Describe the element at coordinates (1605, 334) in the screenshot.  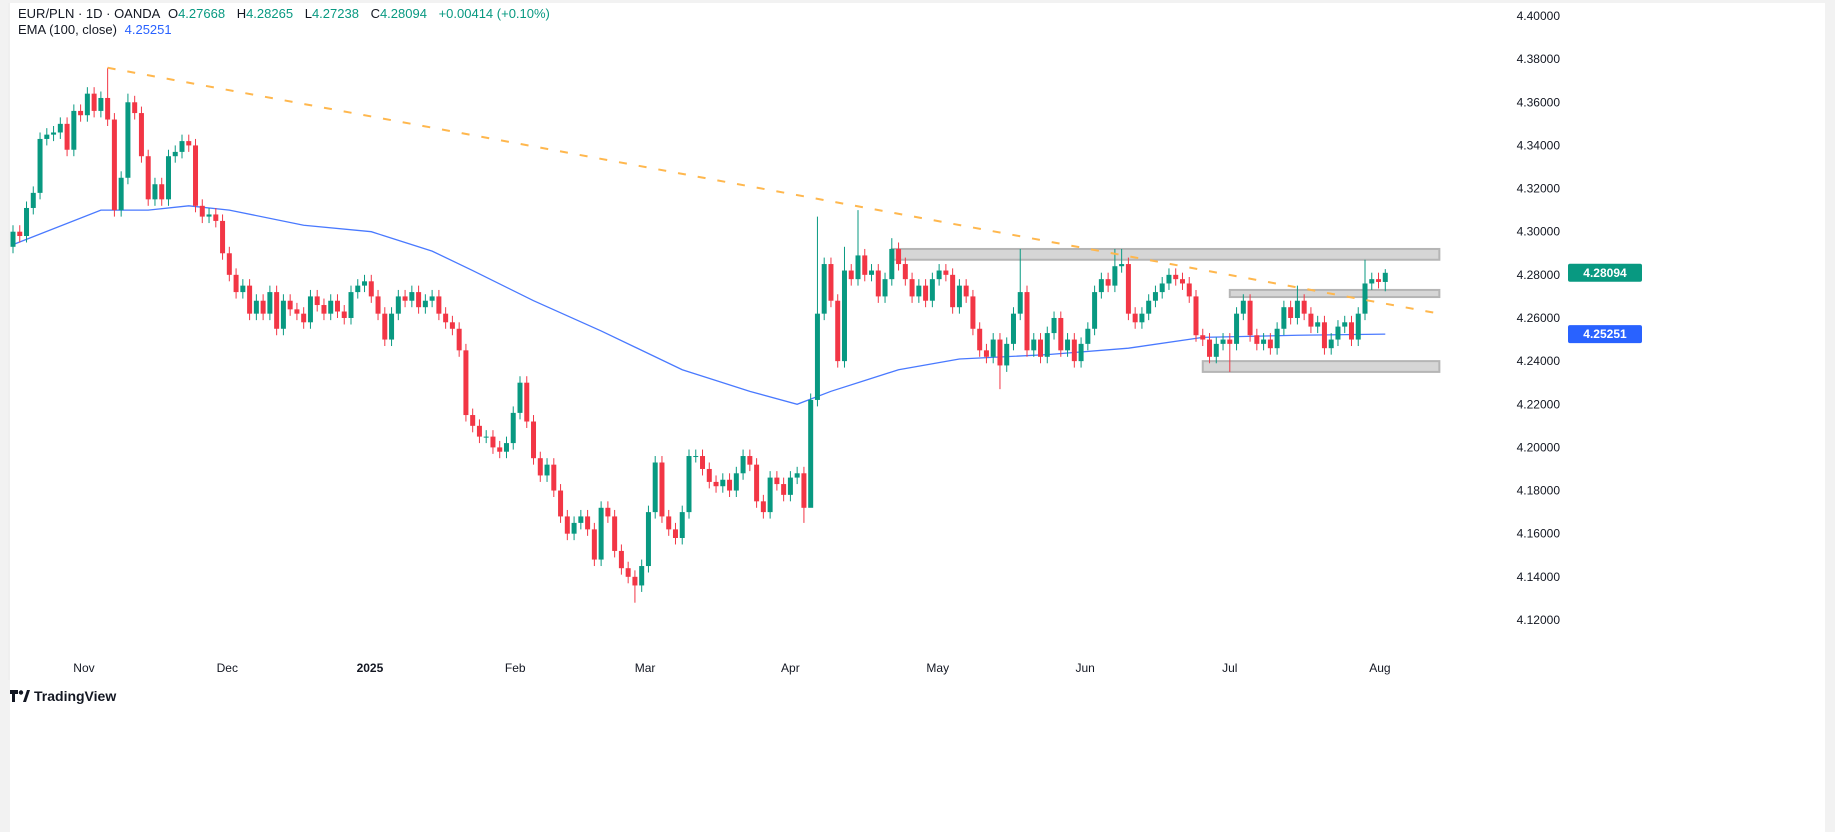
I see `price-label: 4.25251` at that location.